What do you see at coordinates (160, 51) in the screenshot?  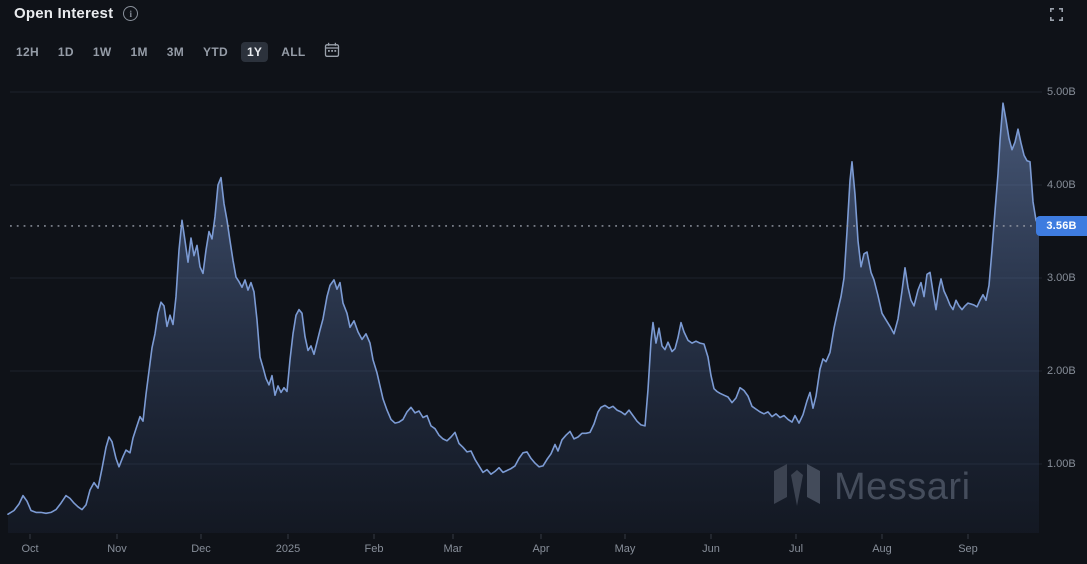 I see `range-buttons: 12H 1D 1W 1M 3M YTD 1Y ALL` at bounding box center [160, 51].